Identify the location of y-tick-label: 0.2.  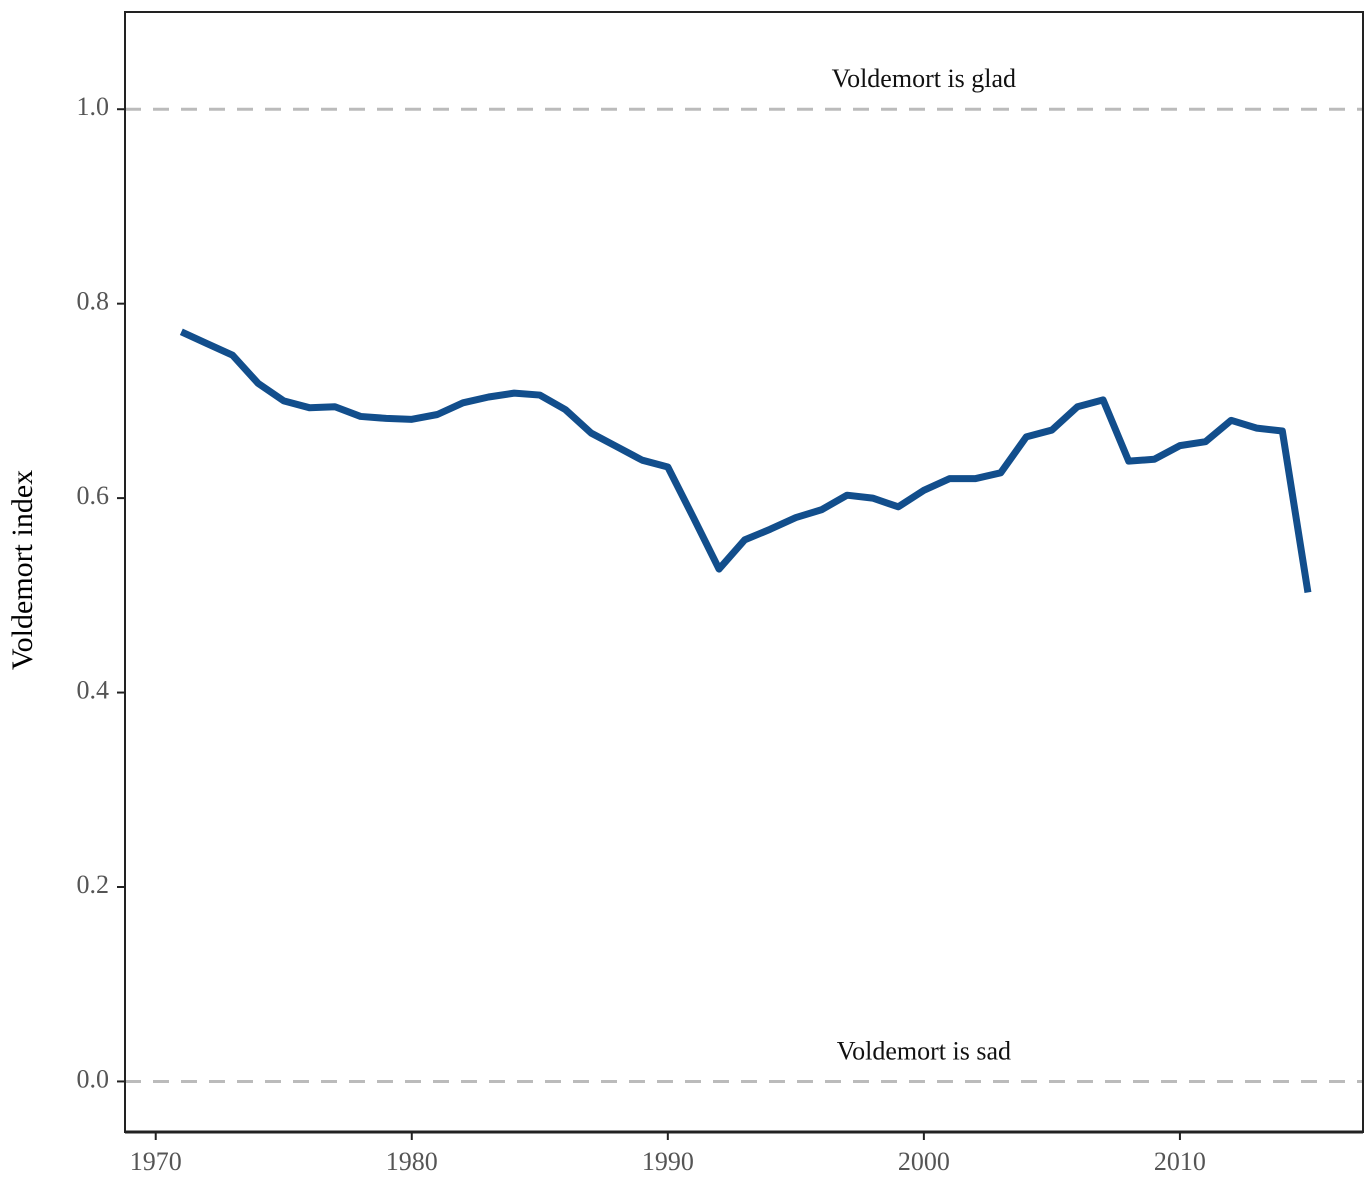
(93, 884).